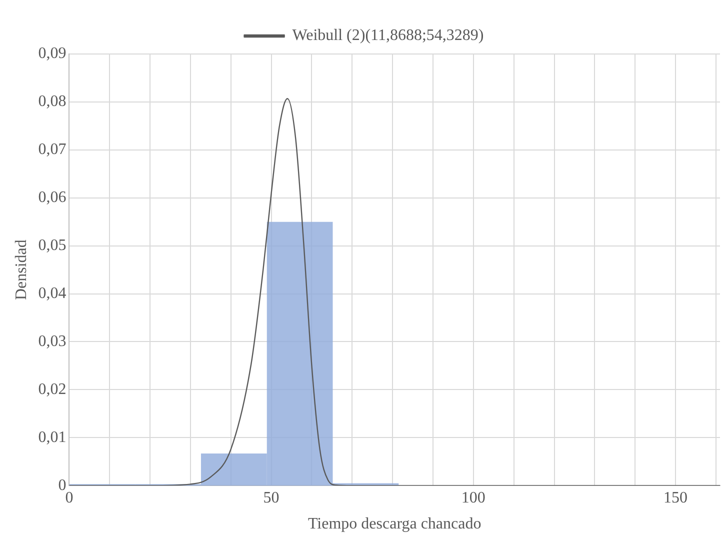 The height and width of the screenshot is (538, 722). Describe the element at coordinates (271, 497) in the screenshot. I see `x-tick-label: 50` at that location.